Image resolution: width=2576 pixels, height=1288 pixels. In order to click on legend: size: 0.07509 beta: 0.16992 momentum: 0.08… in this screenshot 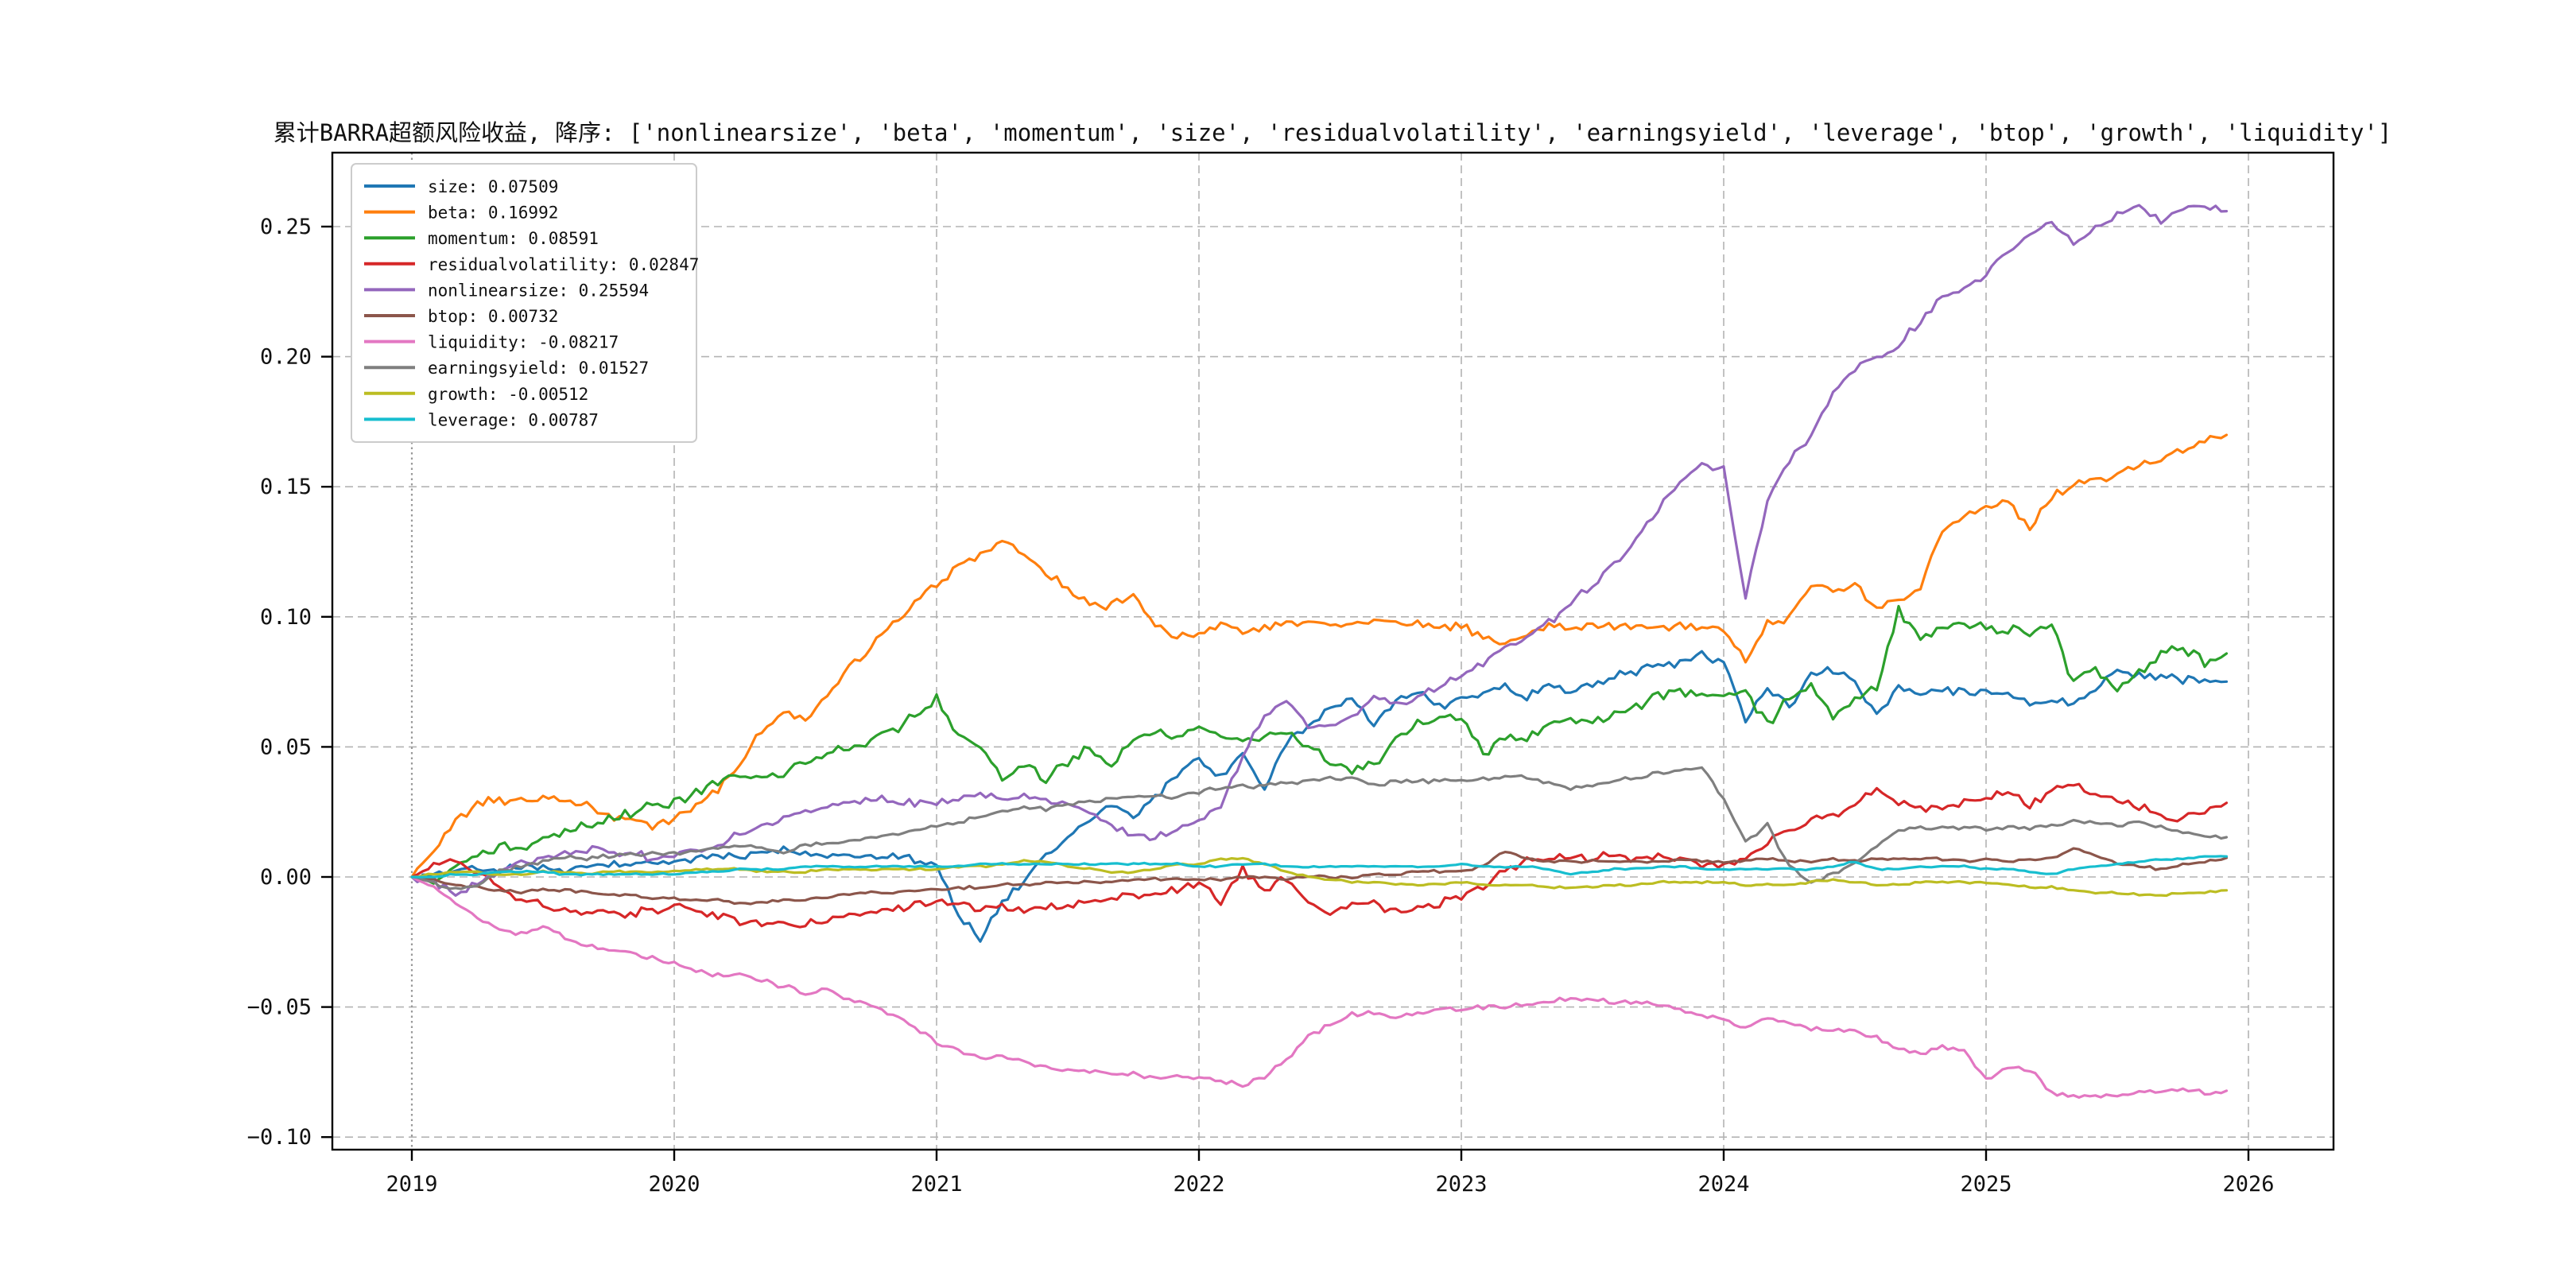, I will do `click(525, 303)`.